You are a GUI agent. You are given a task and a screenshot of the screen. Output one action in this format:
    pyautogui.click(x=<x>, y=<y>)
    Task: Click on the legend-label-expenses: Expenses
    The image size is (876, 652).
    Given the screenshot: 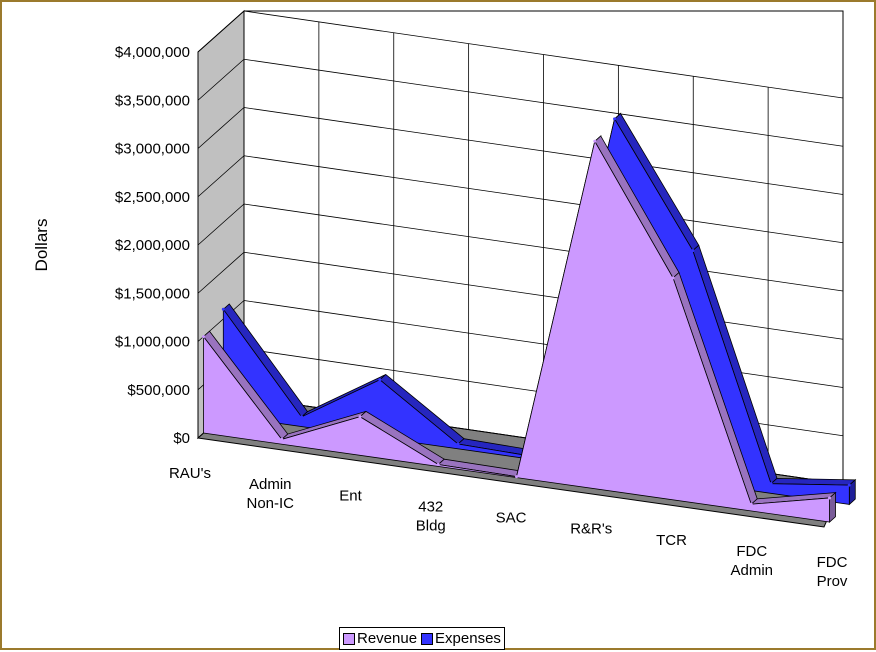 What is the action you would take?
    pyautogui.click(x=468, y=638)
    